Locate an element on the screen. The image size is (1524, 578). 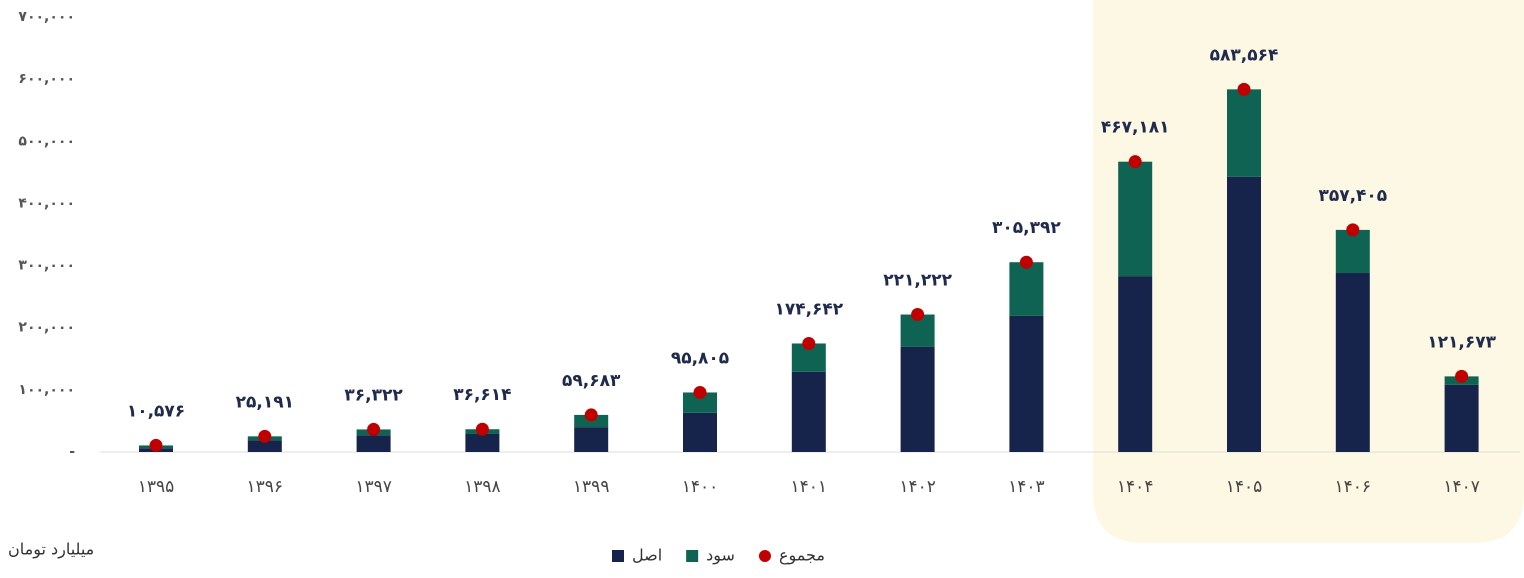
data-label: ۳۶,۶۱۴ is located at coordinates (482, 395).